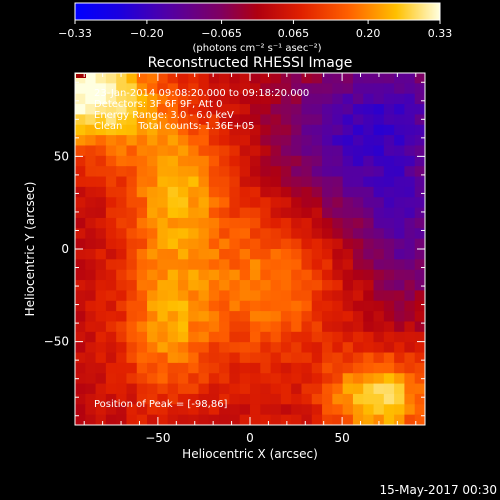 This screenshot has width=500, height=500. What do you see at coordinates (221, 33) in the screenshot?
I see `colorbar-tick-label: −0.065` at bounding box center [221, 33].